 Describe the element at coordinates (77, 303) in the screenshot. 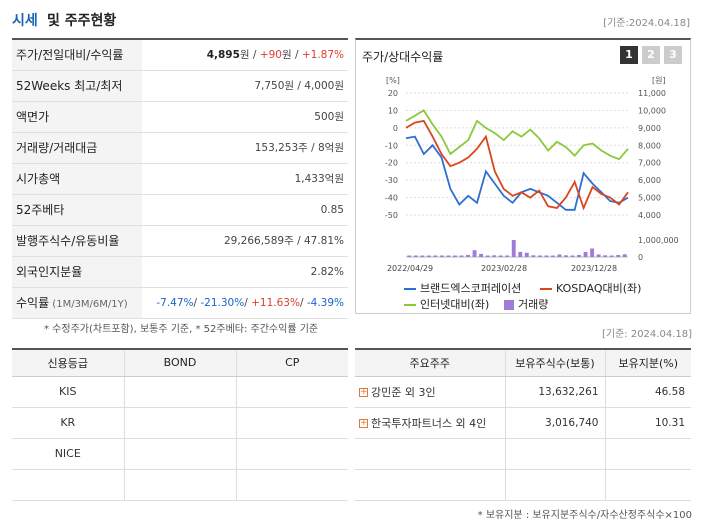

I see `price-row-label: 수익률 (1M/3M/6M/1Y)` at that location.